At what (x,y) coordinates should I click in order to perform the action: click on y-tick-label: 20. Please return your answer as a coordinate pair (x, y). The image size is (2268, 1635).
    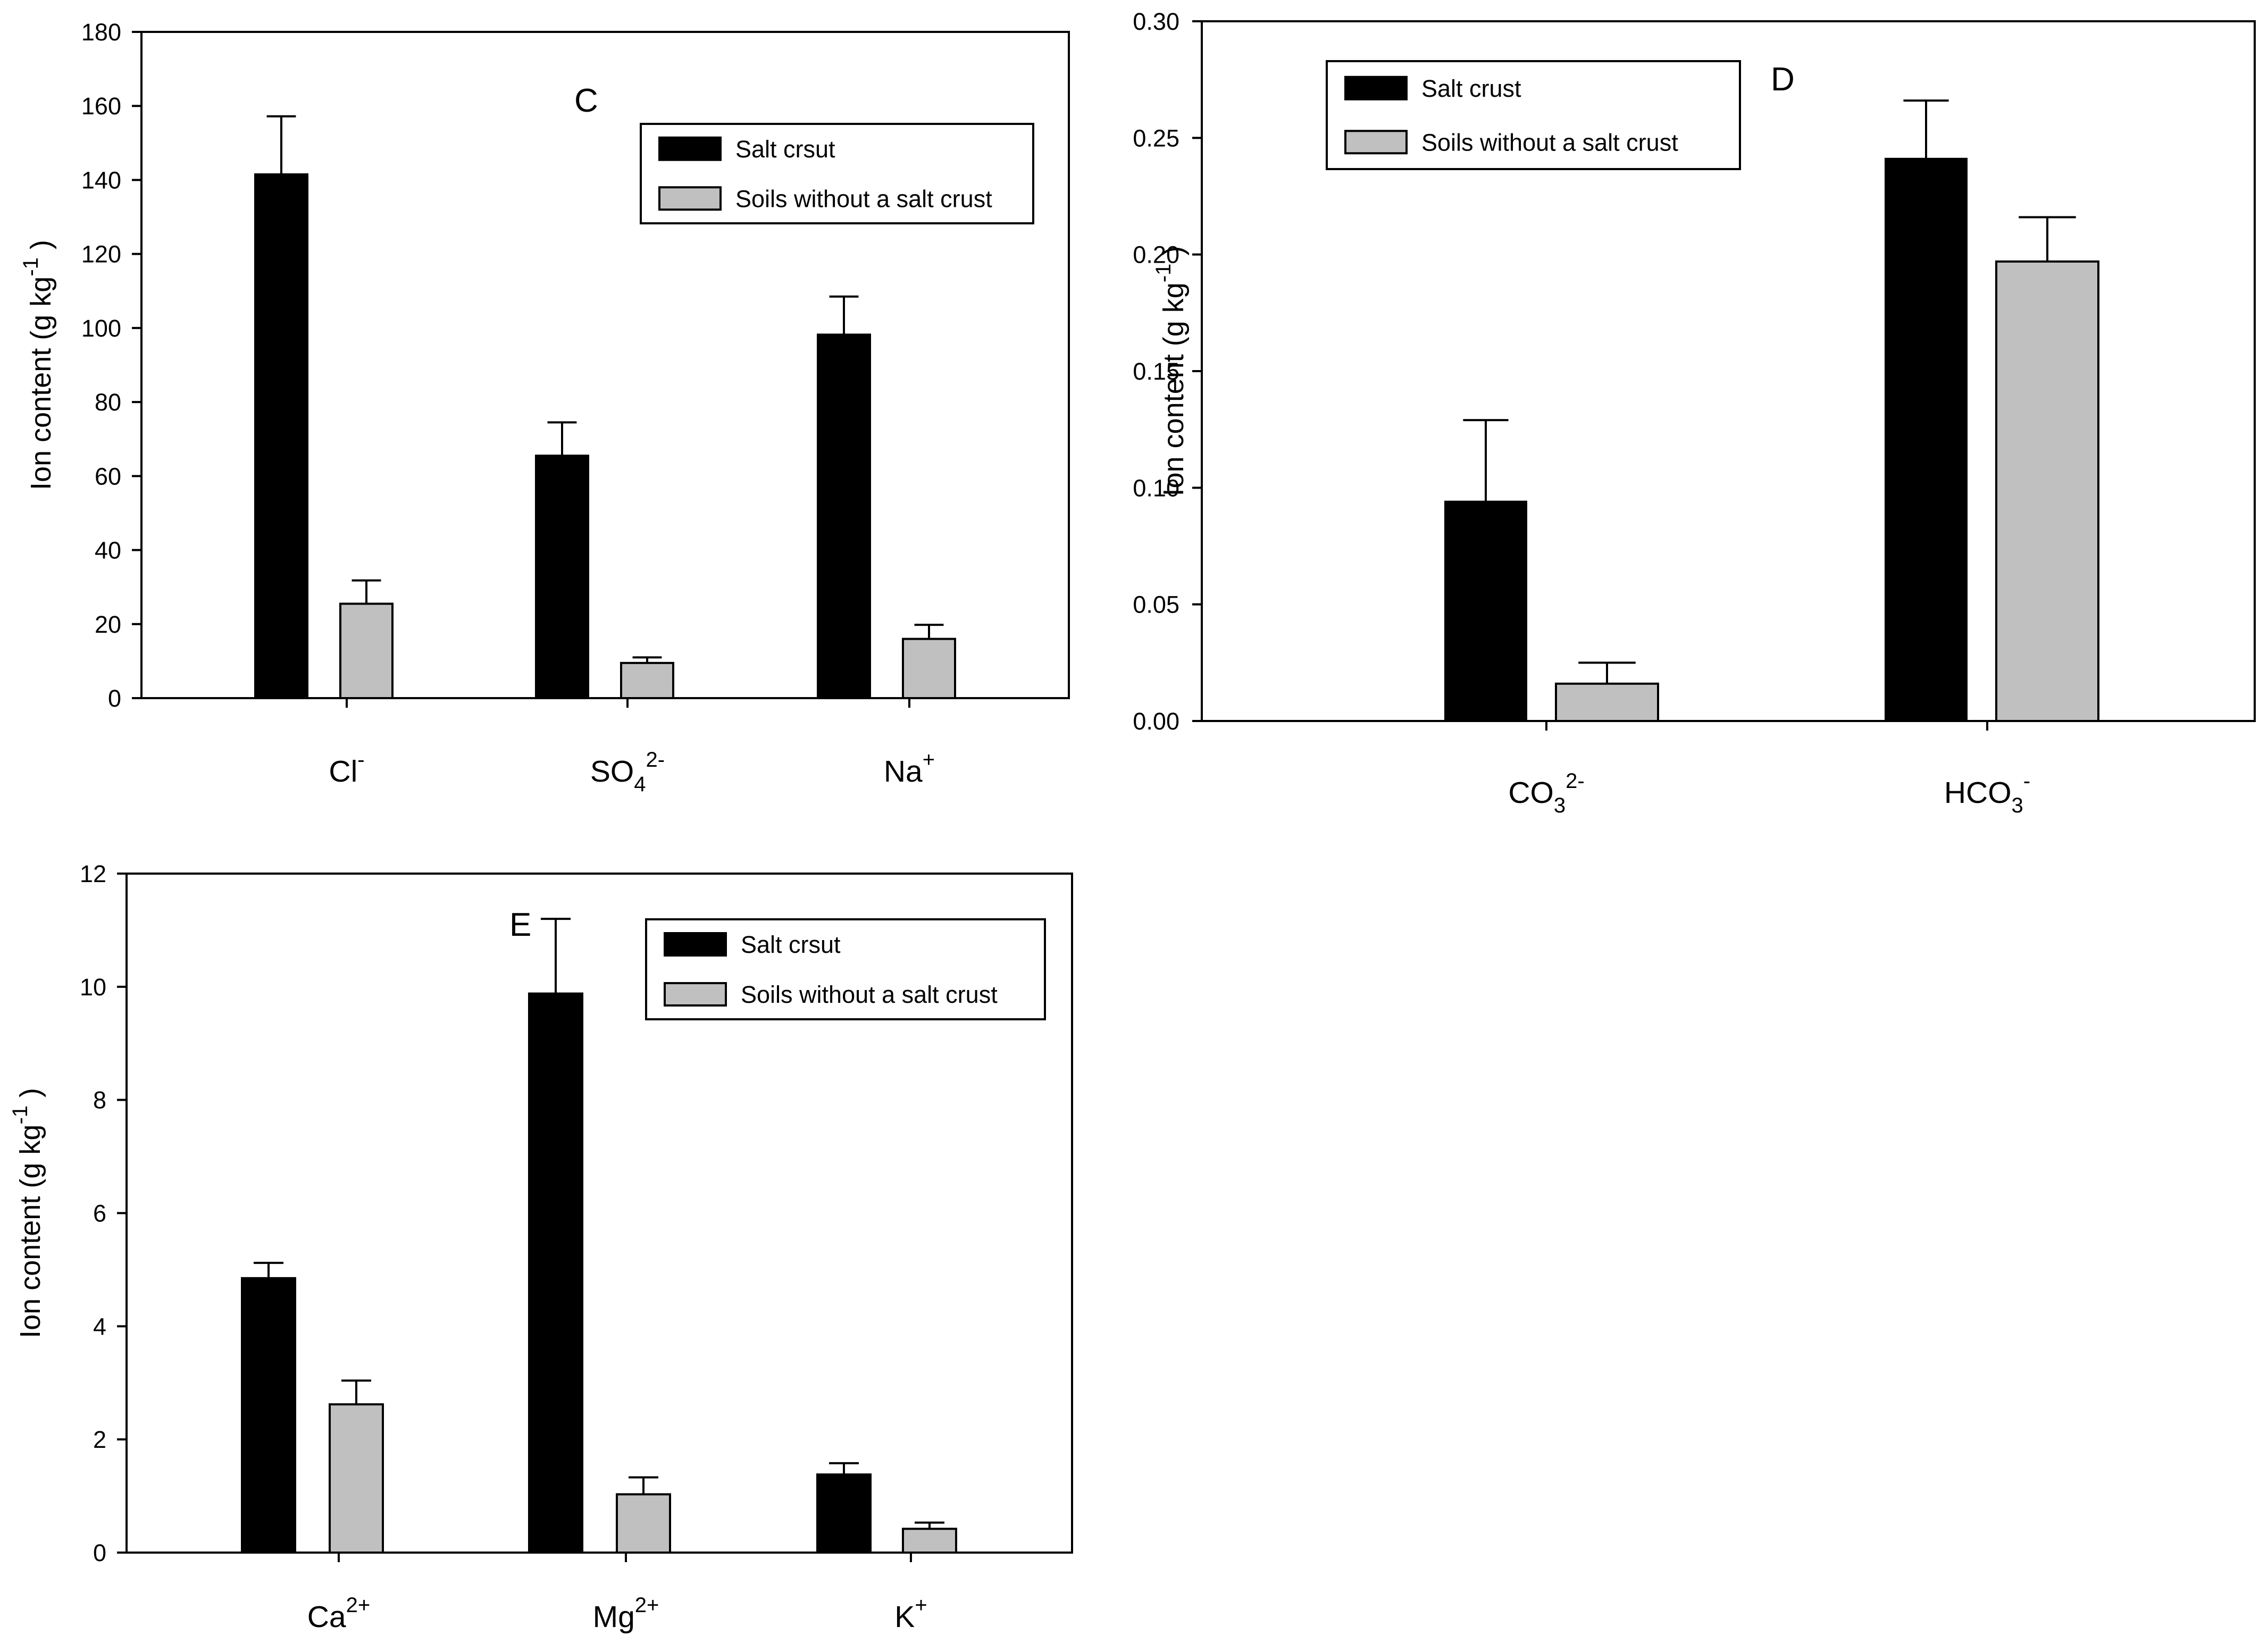
    Looking at the image, I should click on (108, 624).